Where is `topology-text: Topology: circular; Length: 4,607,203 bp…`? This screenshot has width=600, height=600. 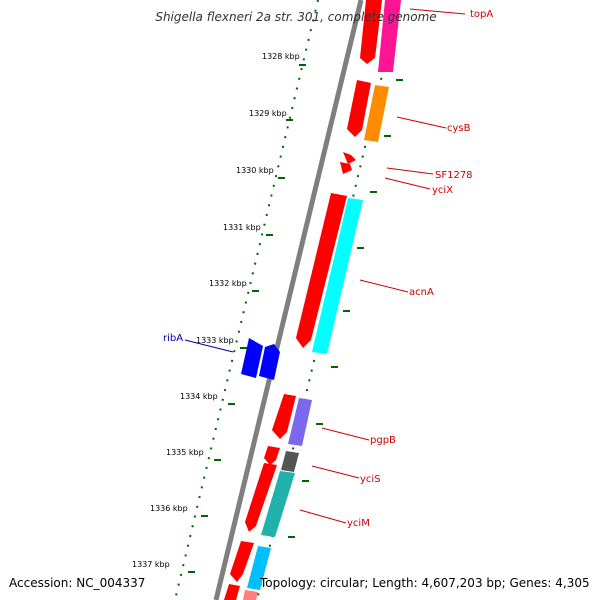 topology-text: Topology: circular; Length: 4,607,203 bp… is located at coordinates (424, 583).